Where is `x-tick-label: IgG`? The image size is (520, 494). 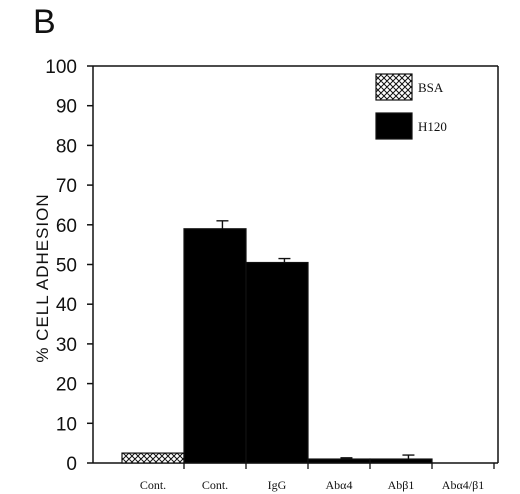
x-tick-label: IgG is located at coordinates (277, 485).